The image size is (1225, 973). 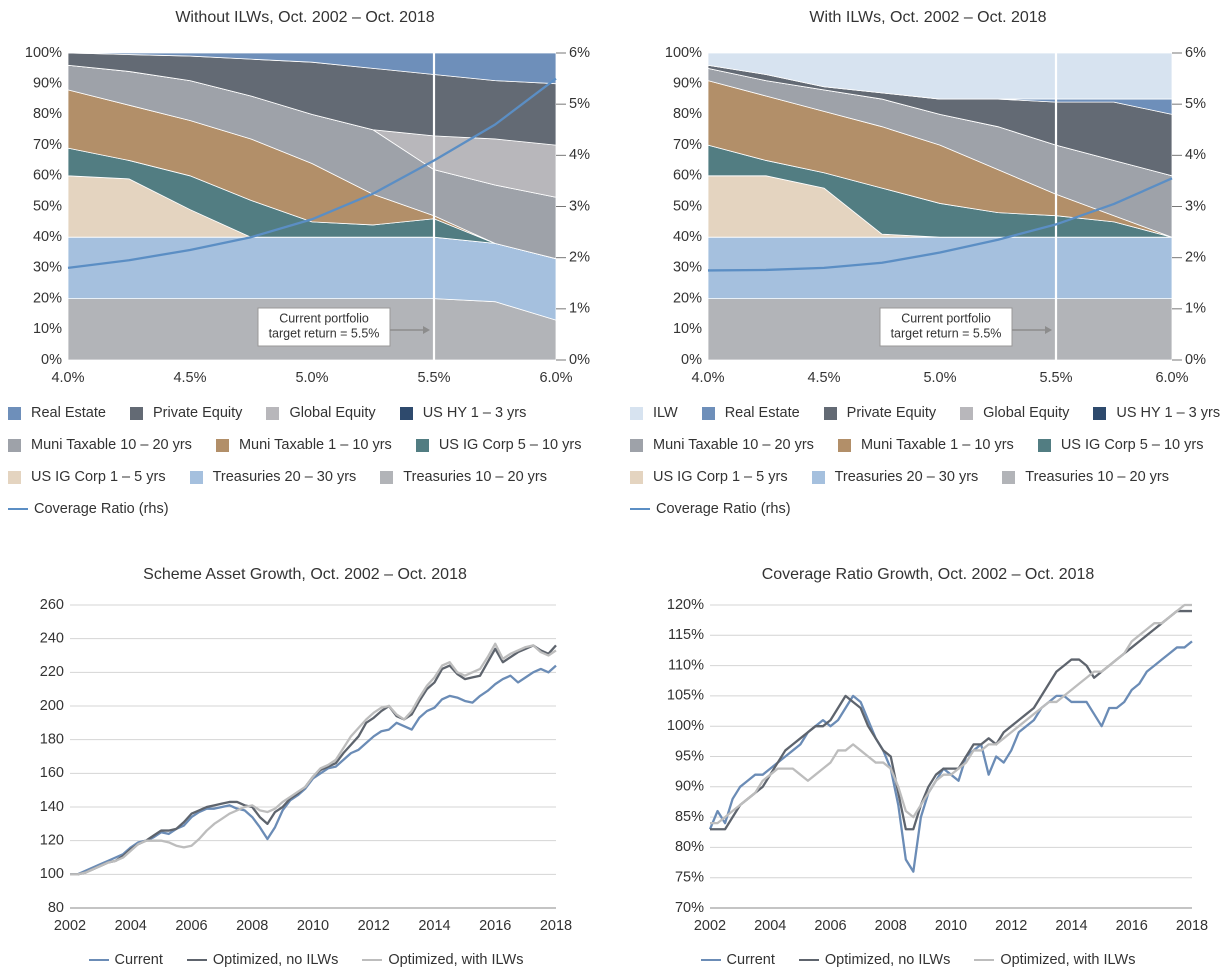 I want to click on legend-item: Current, so click(x=737, y=960).